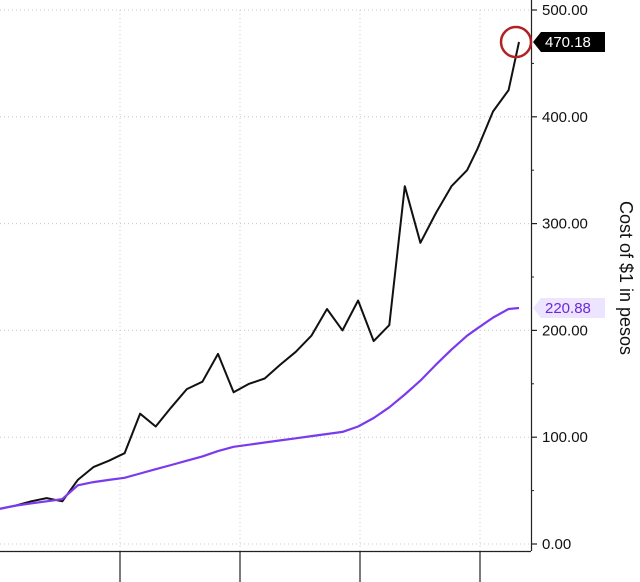 The image size is (640, 582). Describe the element at coordinates (565, 330) in the screenshot. I see `y-tick-label: 200.00` at that location.